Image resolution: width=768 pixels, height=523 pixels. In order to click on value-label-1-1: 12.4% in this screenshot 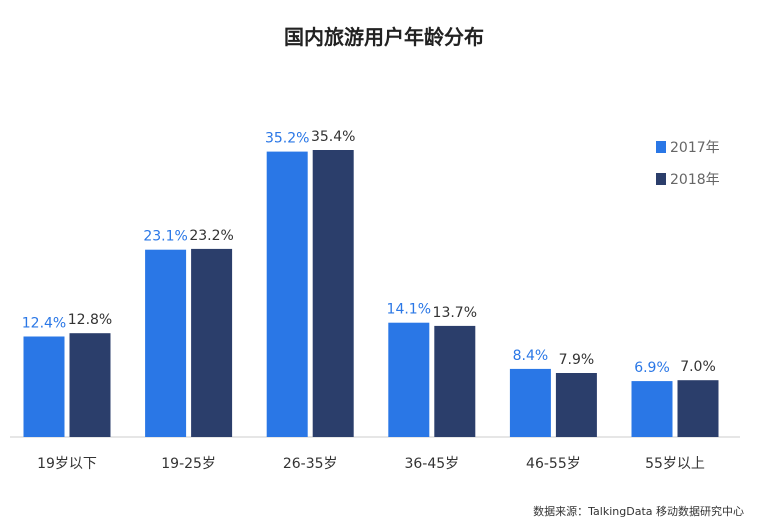, I will do `click(44, 324)`.